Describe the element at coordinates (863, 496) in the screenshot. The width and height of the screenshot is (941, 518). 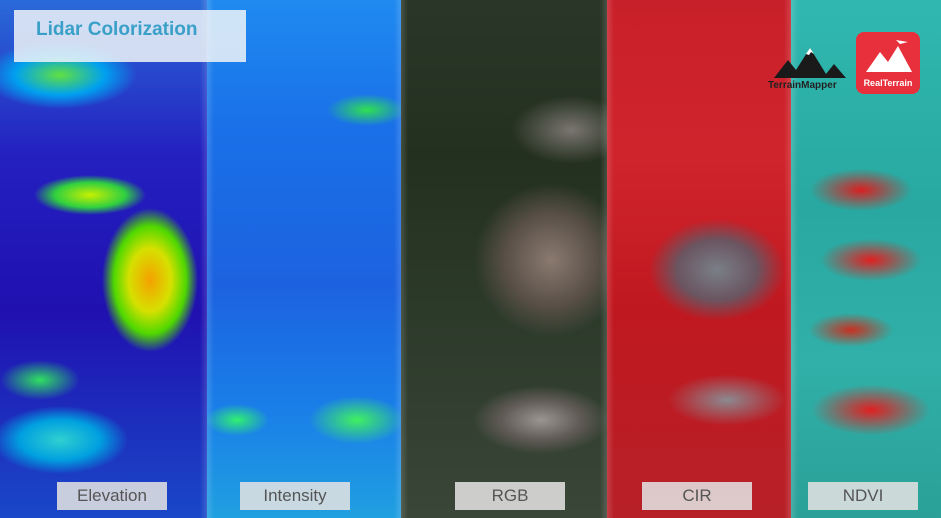
I see `panel-label: NDVI` at that location.